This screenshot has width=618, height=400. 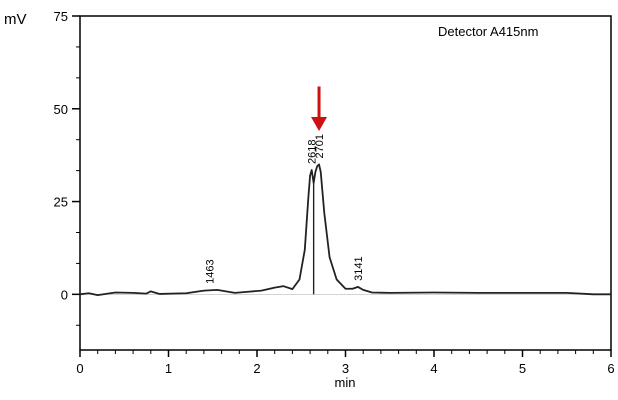 I want to click on x-tick-label: 1, so click(x=168, y=368).